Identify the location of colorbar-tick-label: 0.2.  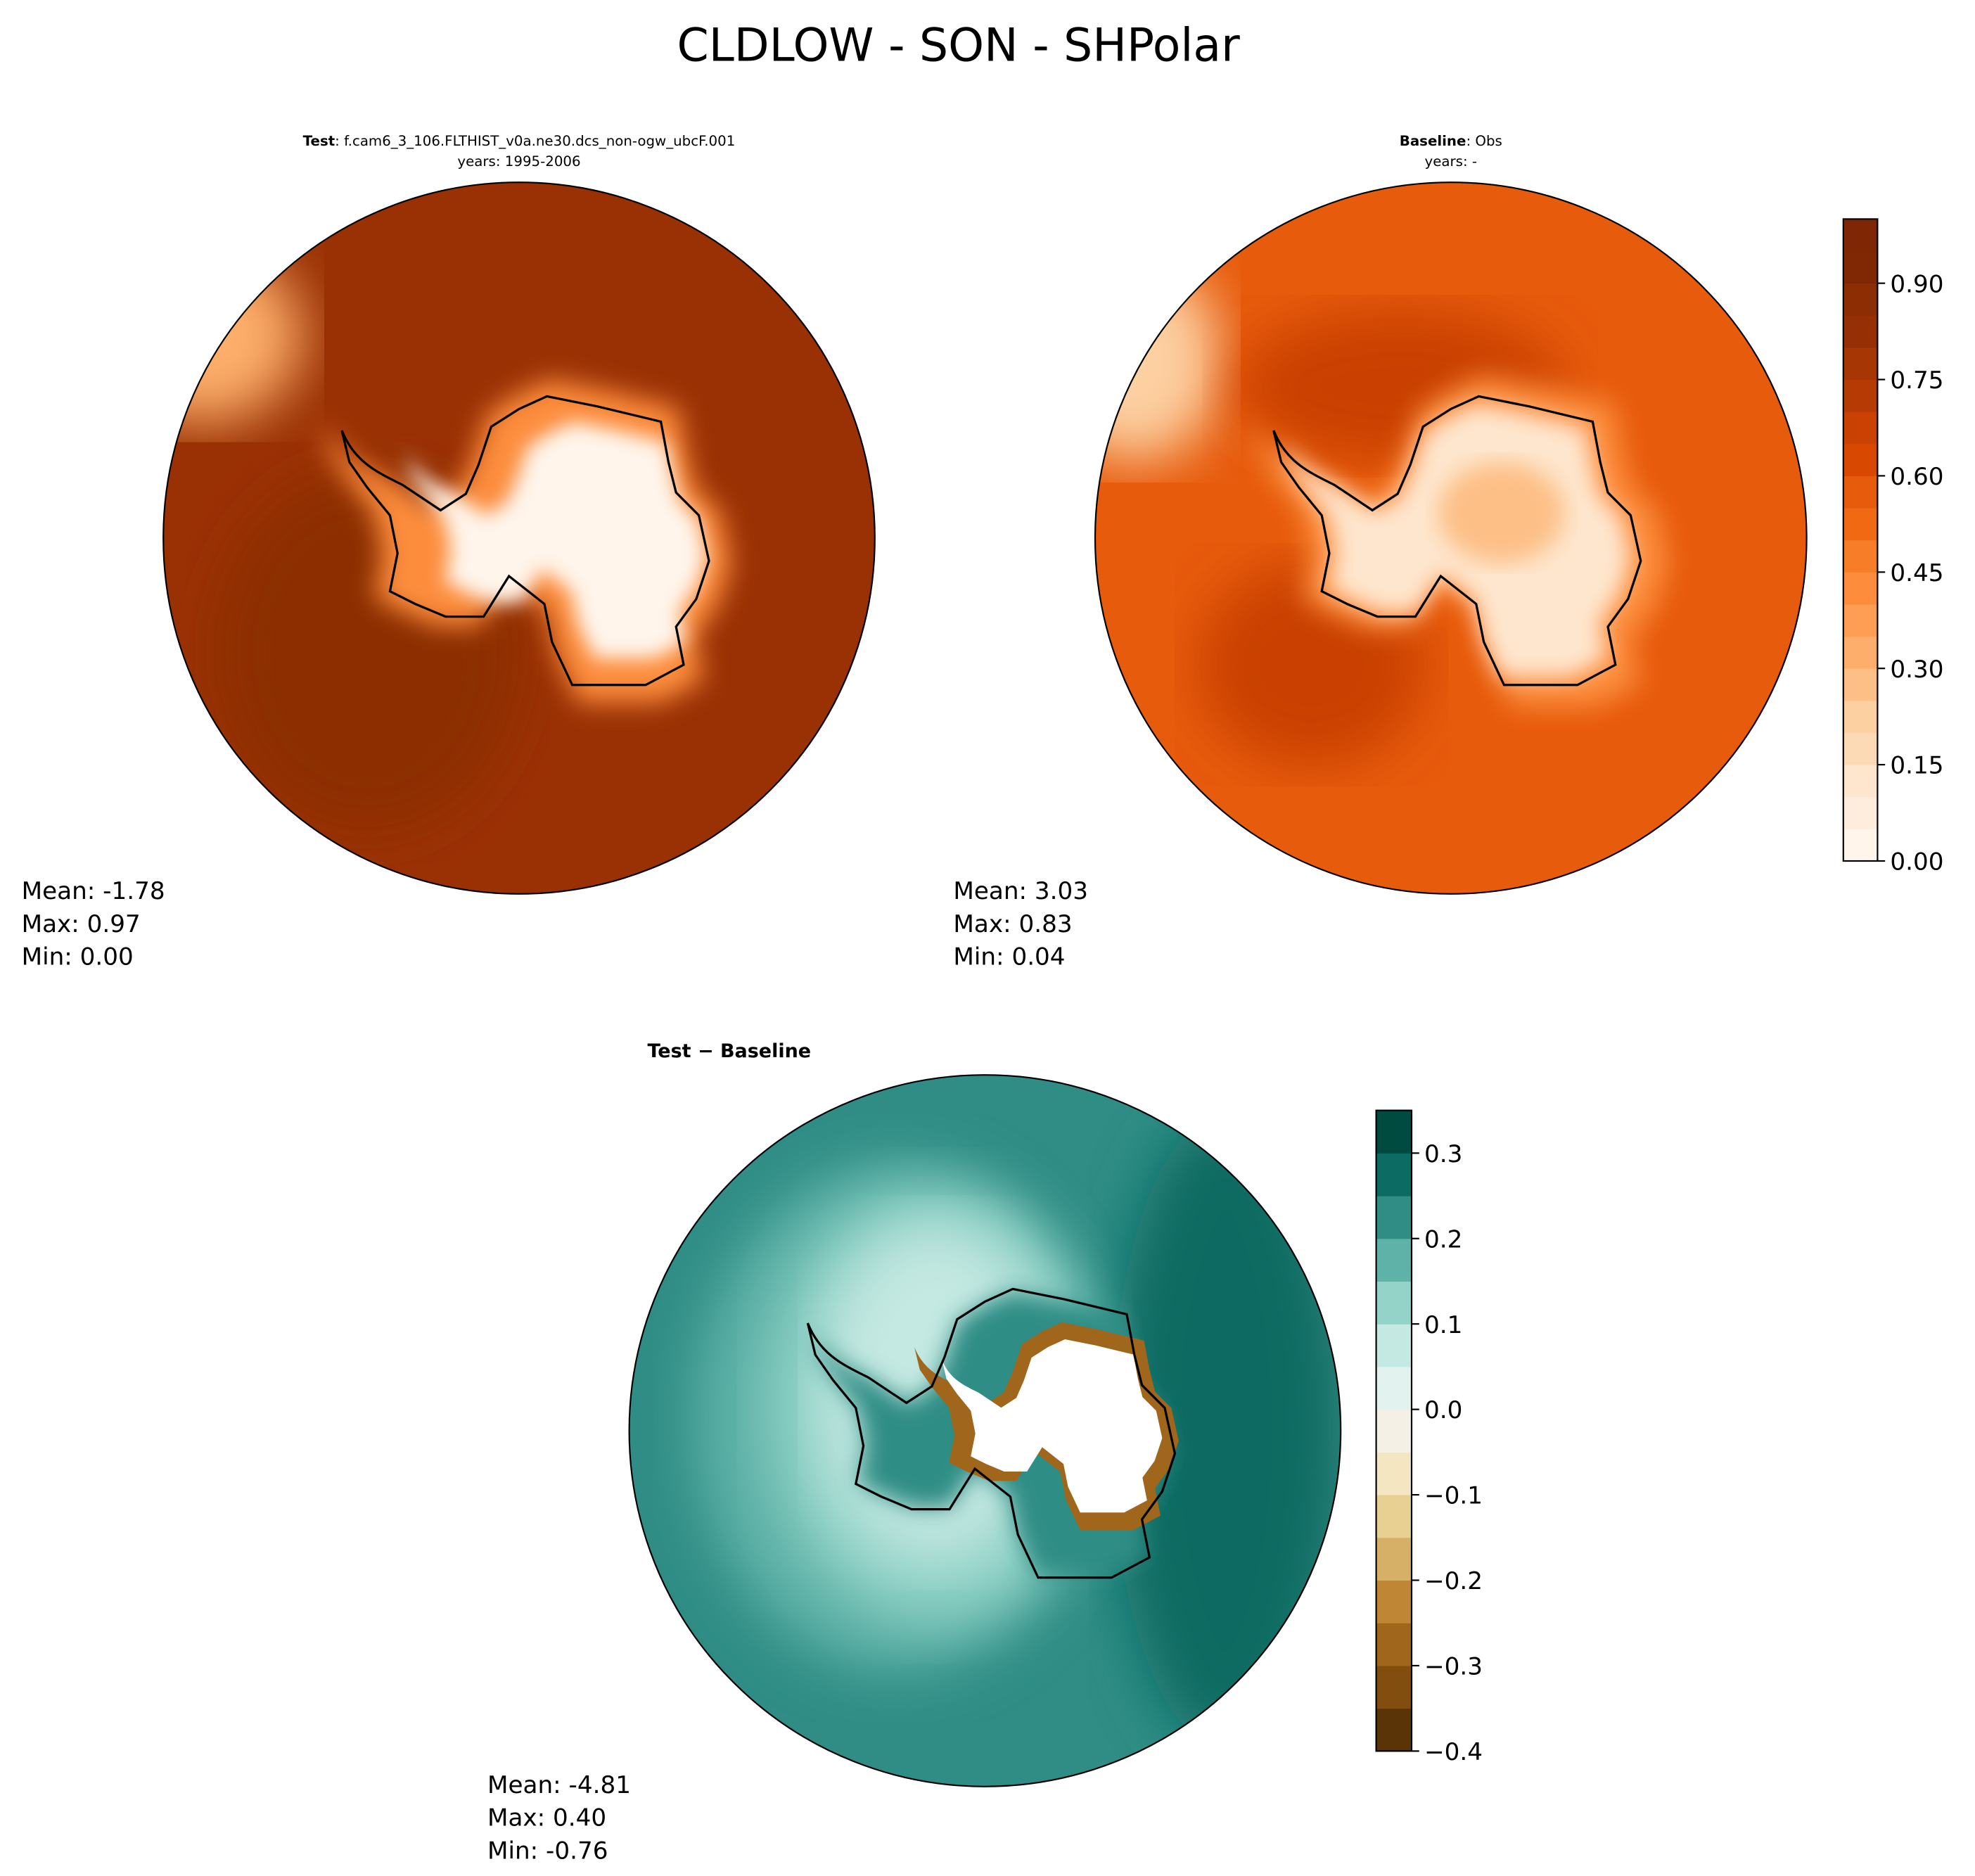
(1443, 1239).